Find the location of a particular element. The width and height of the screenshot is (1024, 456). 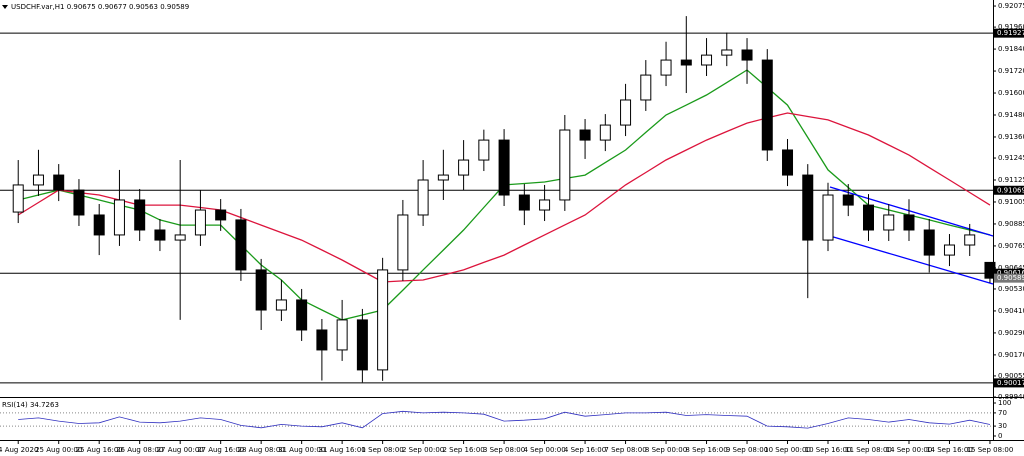

x-tick-label: 25 Aug 16:00 is located at coordinates (99, 450).